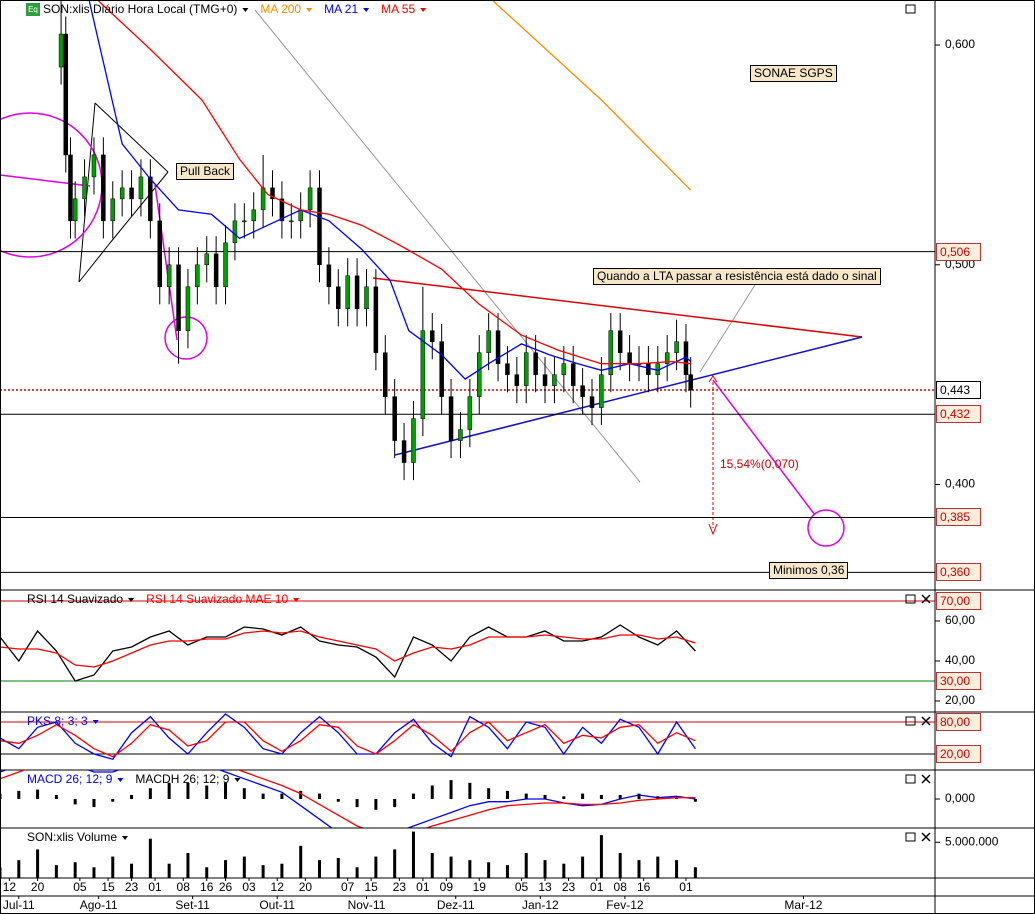  I want to click on y-tick-label: 5.000.000, so click(972, 841).